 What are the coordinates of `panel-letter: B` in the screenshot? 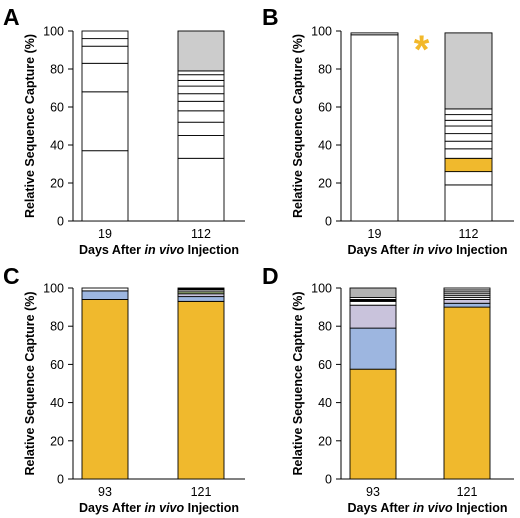 It's located at (270, 17).